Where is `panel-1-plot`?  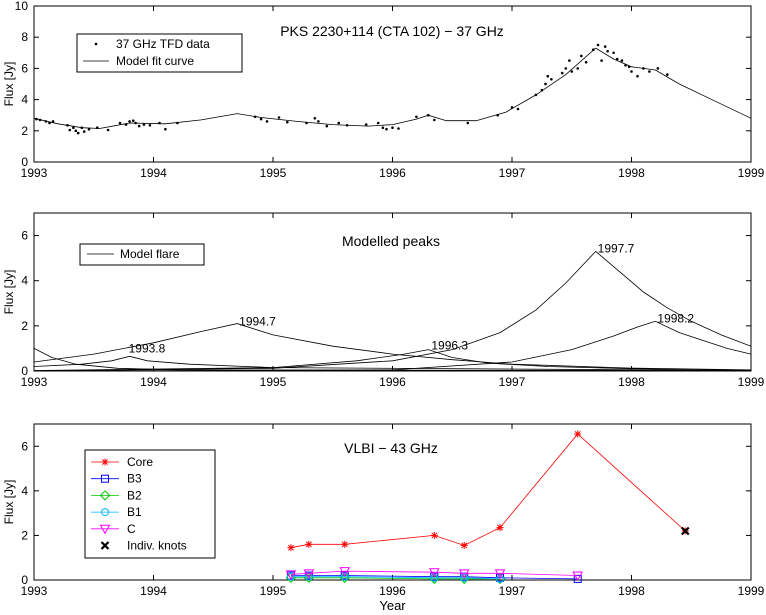
panel-1-plot is located at coordinates (392, 89).